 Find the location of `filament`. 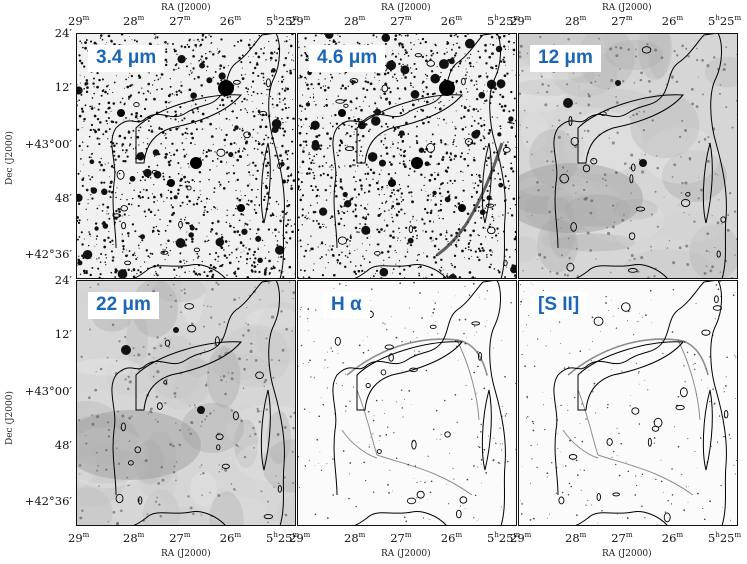

filament is located at coordinates (580, 444).